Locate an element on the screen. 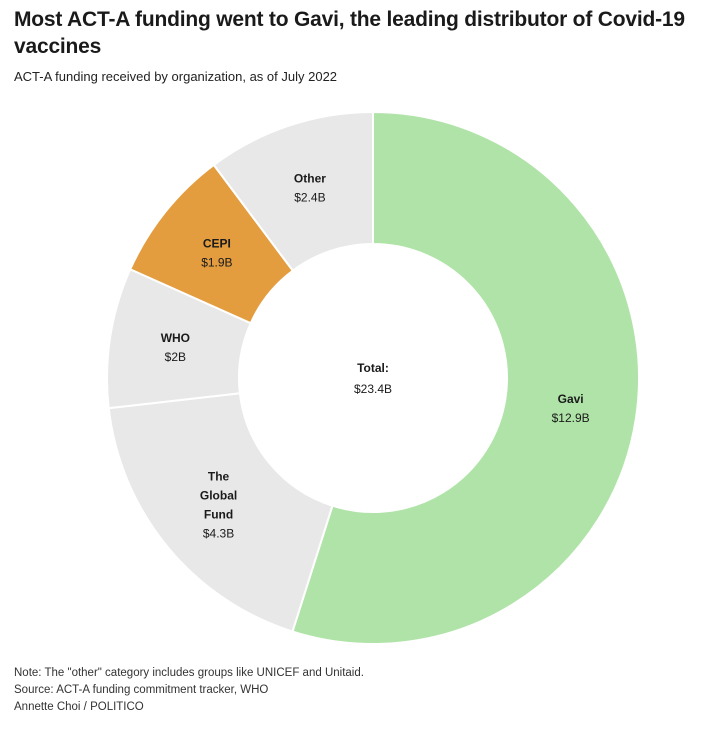 The height and width of the screenshot is (729, 714). slice-label-gavi: Gavi $12.9B is located at coordinates (571, 408).